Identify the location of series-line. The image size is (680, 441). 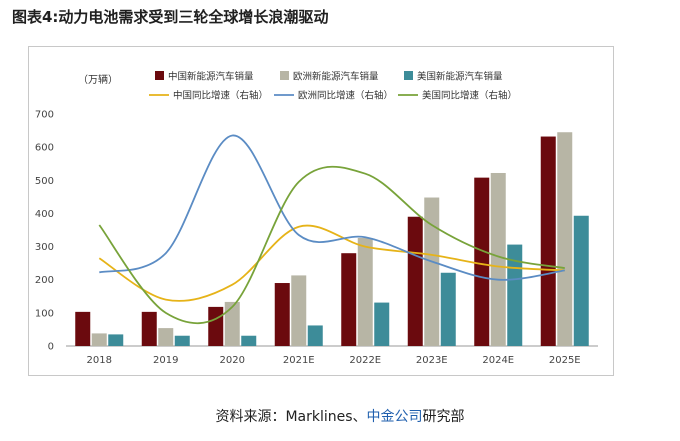
(331, 263).